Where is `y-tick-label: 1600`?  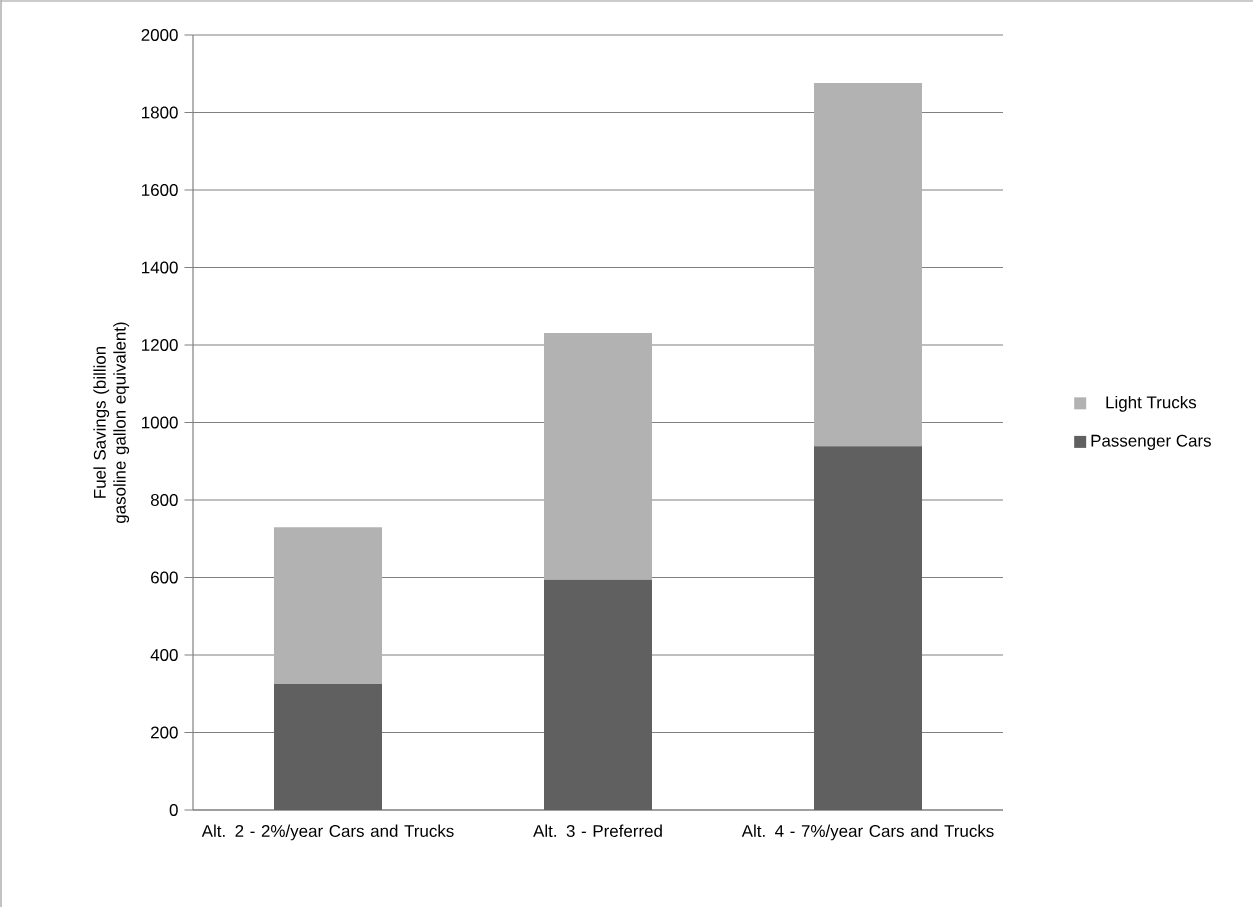
y-tick-label: 1600 is located at coordinates (160, 190).